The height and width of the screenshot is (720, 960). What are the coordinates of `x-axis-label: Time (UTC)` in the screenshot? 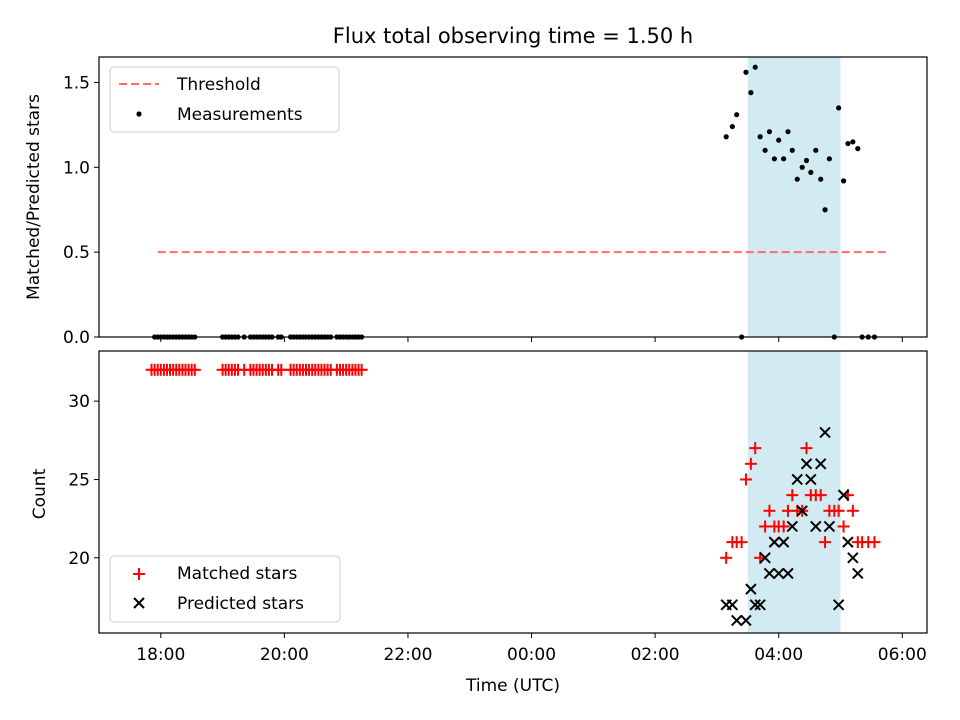 It's located at (512, 686).